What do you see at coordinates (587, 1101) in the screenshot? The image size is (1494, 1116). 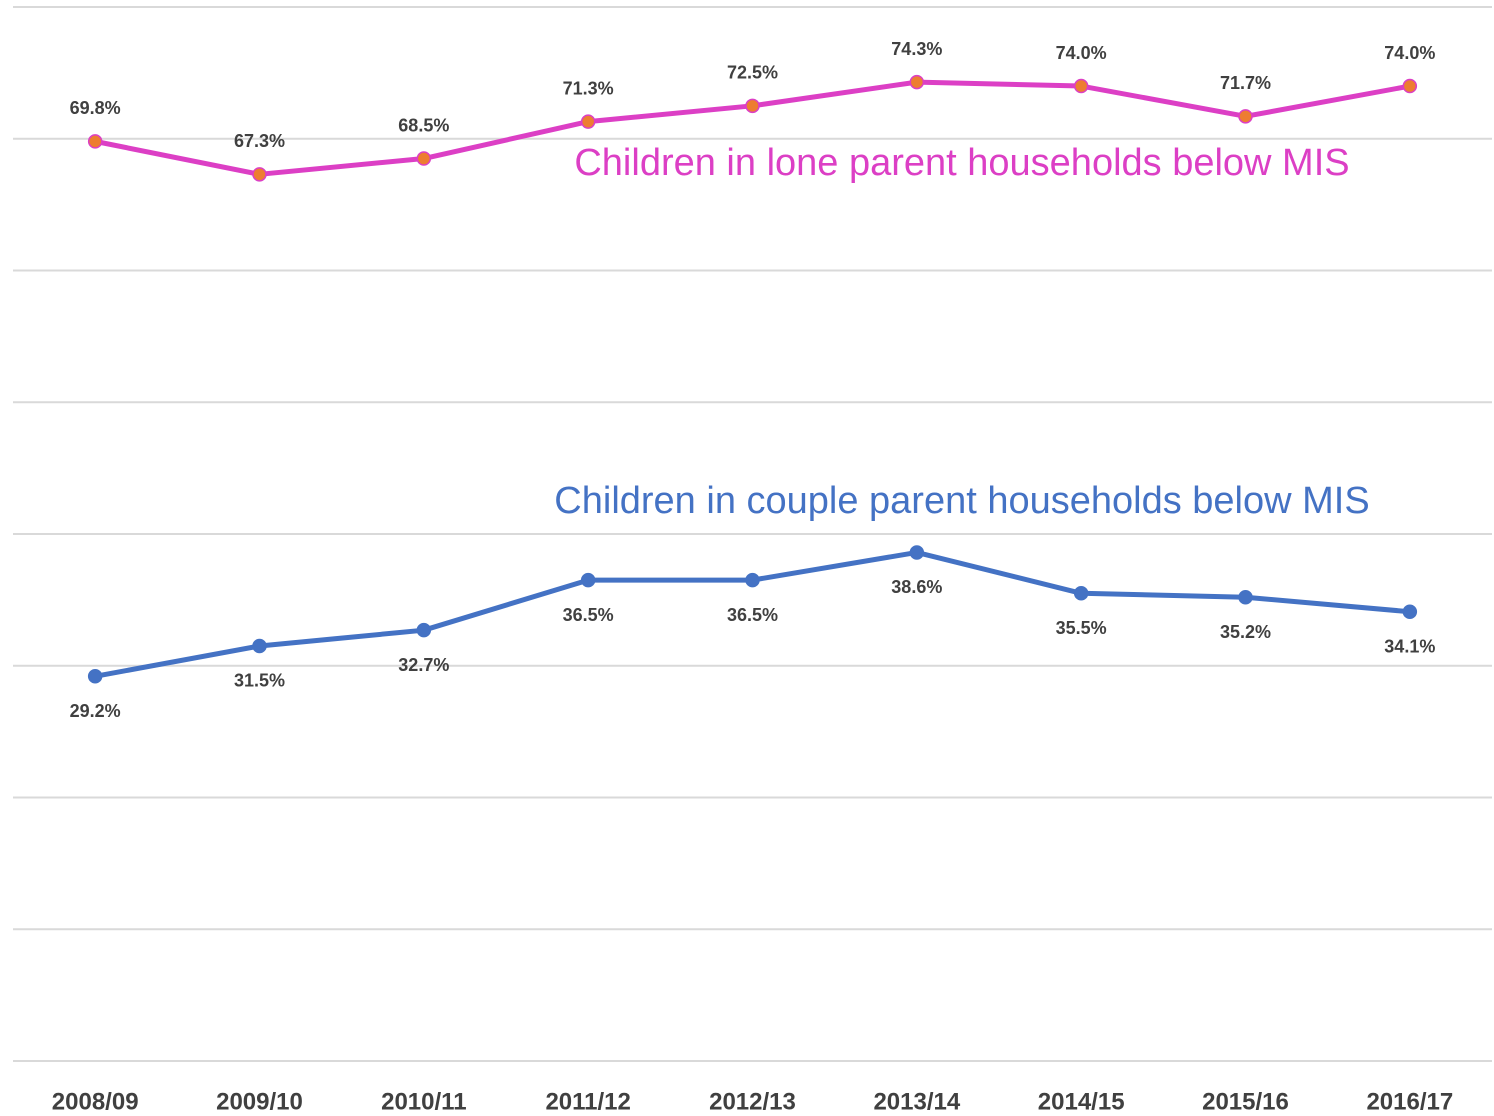 I see `x-tick-label: 2011/12` at bounding box center [587, 1101].